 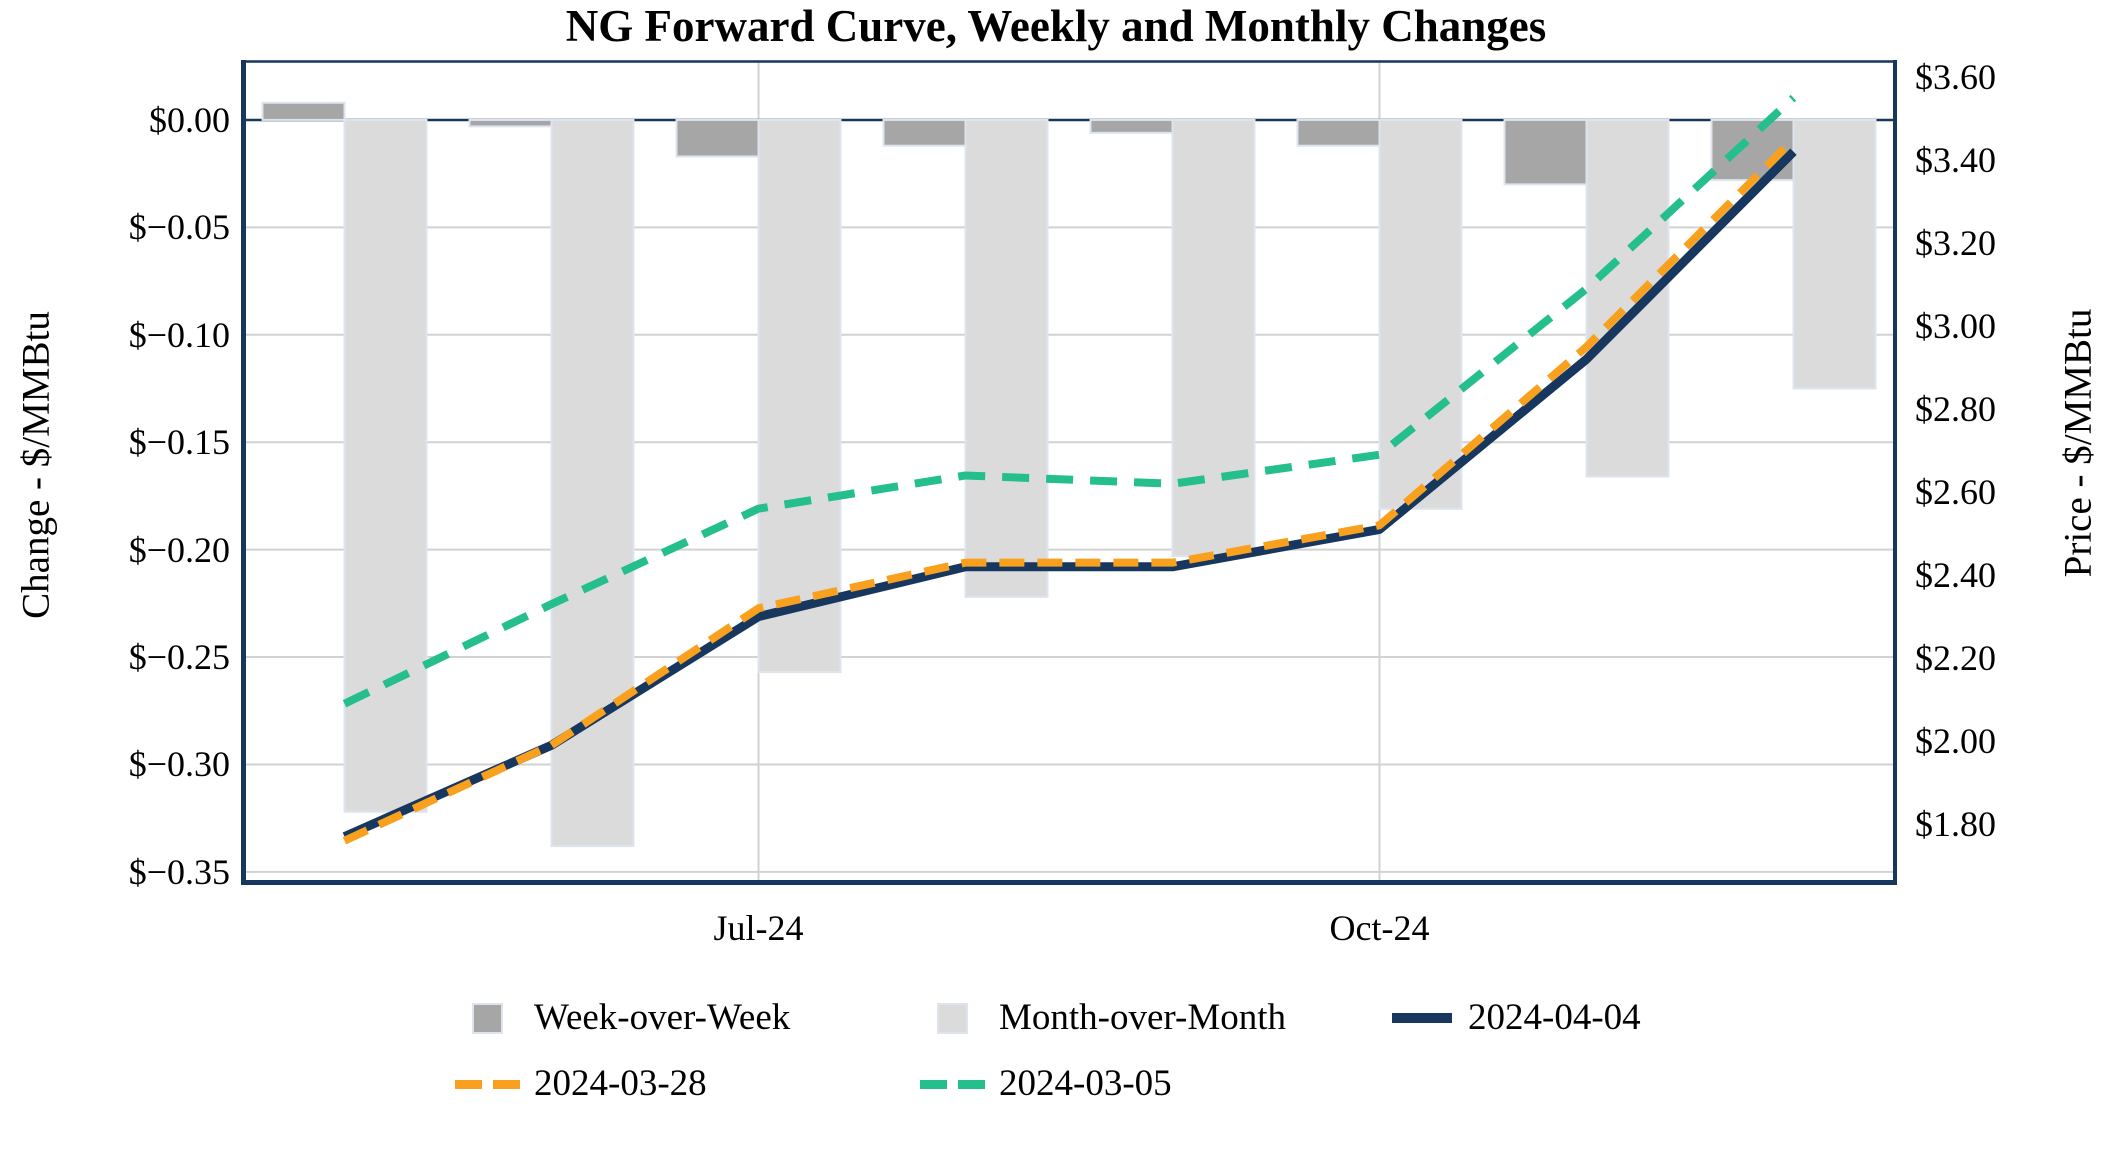 What do you see at coordinates (1955, 326) in the screenshot?
I see `right-axis-tick-label: $3.00` at bounding box center [1955, 326].